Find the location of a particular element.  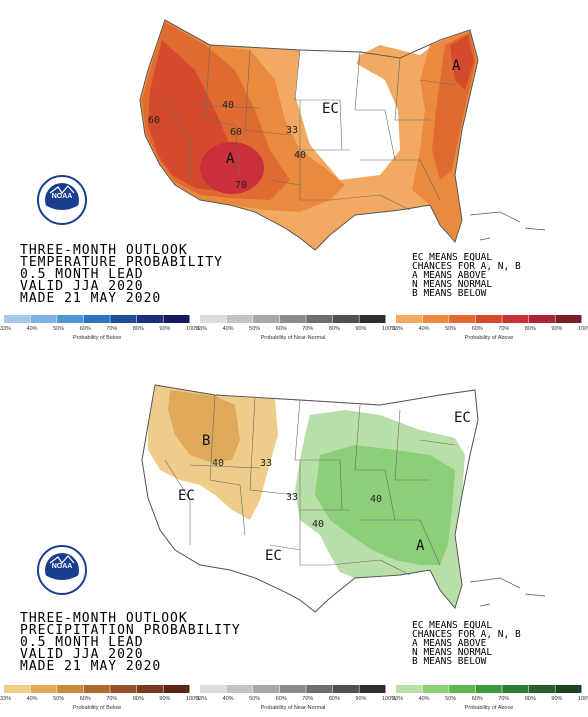

contour-label: 33 is located at coordinates (292, 497).